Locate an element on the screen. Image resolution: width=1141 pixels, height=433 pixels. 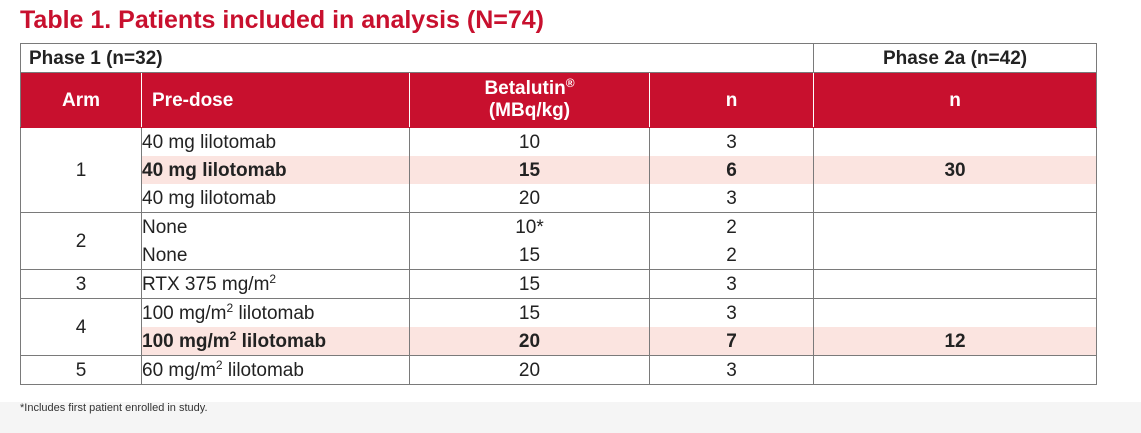
n-phase2a-cell: 12 is located at coordinates (955, 341).